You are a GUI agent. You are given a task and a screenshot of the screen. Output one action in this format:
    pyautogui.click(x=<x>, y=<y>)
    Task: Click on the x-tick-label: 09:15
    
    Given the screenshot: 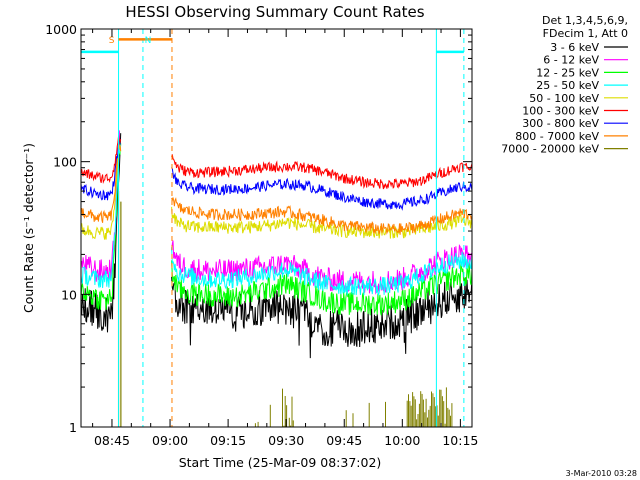 What is the action you would take?
    pyautogui.click(x=228, y=440)
    